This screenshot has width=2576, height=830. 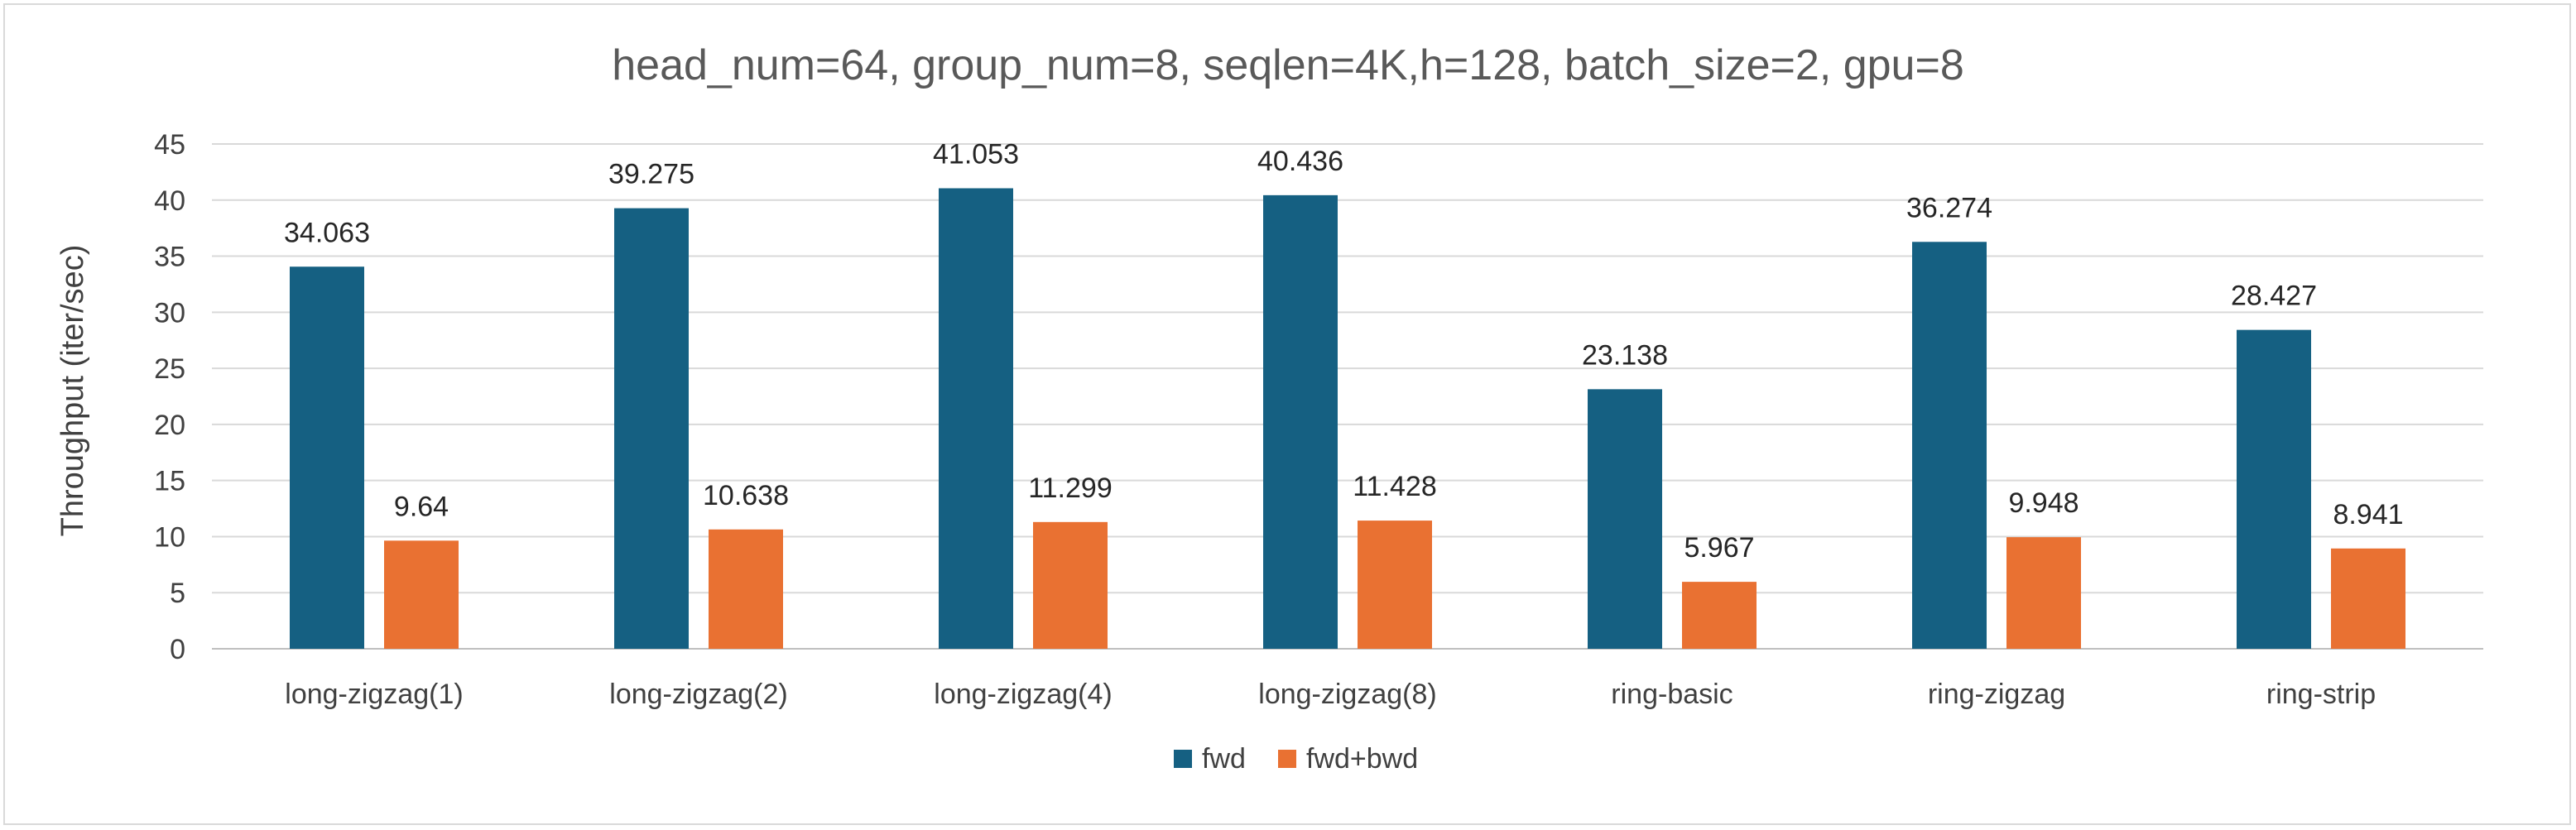 I want to click on y-tick-label: 20, so click(x=169, y=426).